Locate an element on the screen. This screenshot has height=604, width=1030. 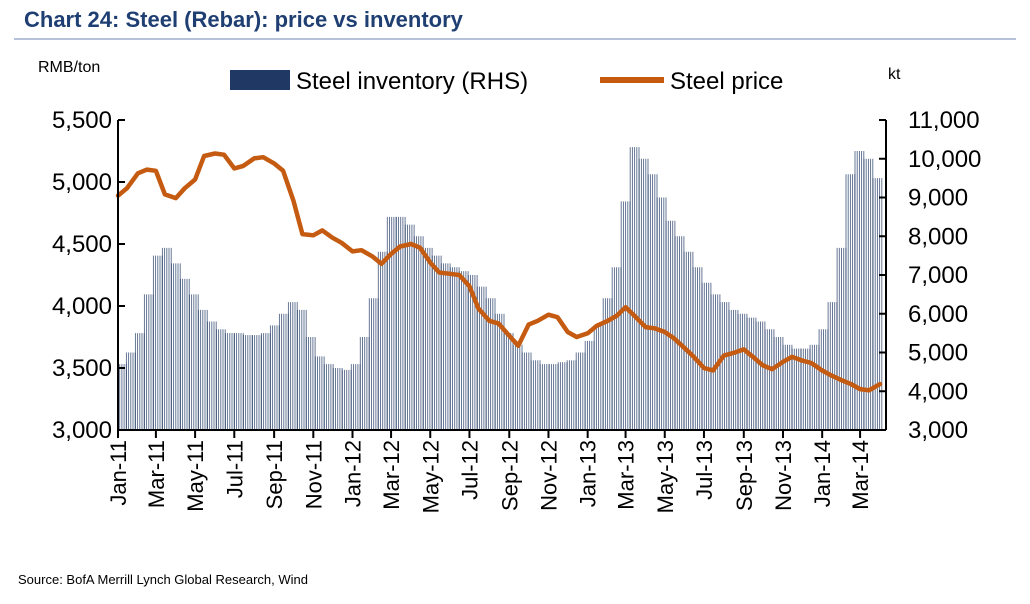
right-axis-tick-label: 11,000 is located at coordinates (944, 120).